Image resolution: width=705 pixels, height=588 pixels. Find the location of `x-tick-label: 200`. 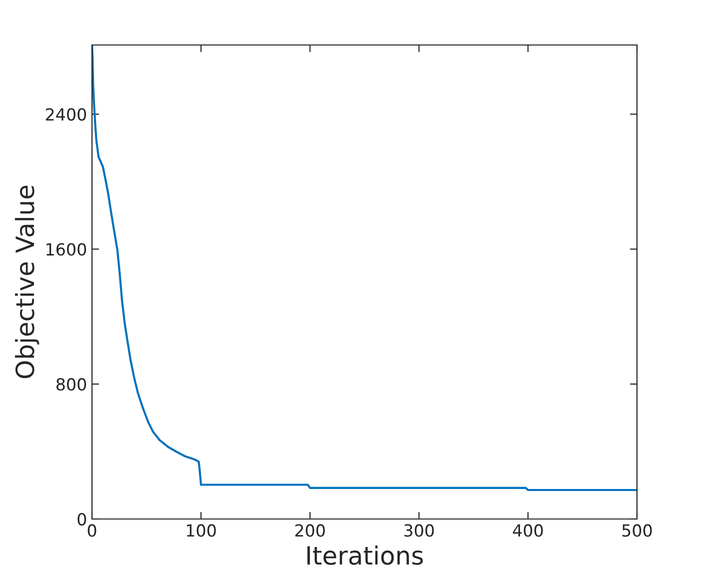

x-tick-label: 200 is located at coordinates (310, 530).